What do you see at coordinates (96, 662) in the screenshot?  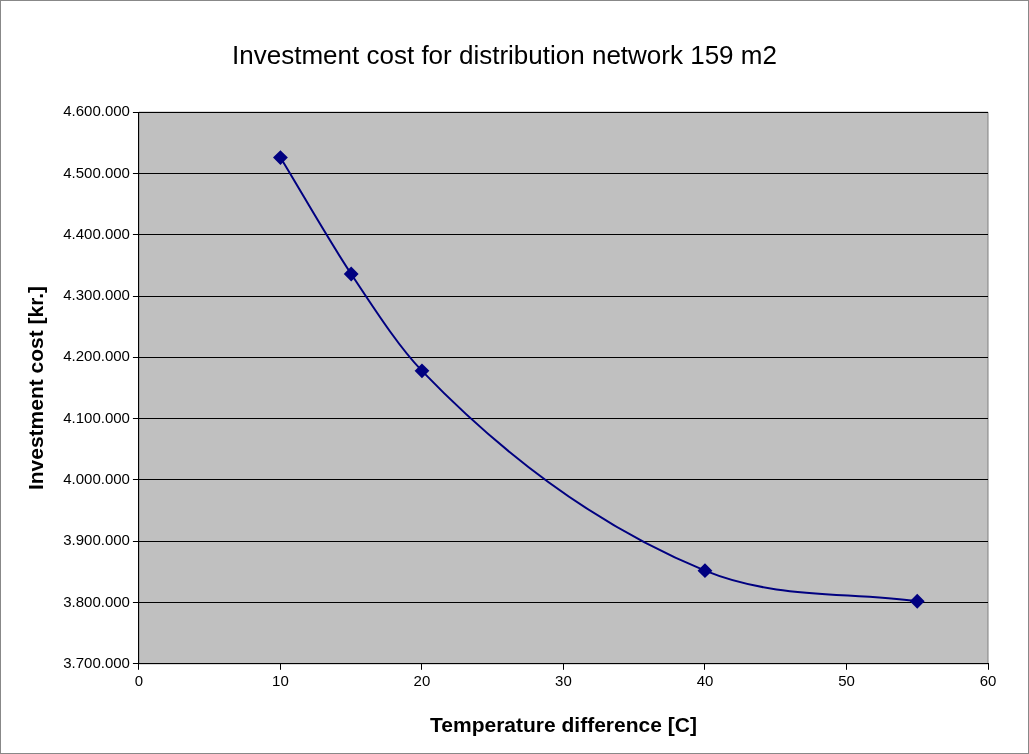 I see `y-tick-label: 3.700.000` at bounding box center [96, 662].